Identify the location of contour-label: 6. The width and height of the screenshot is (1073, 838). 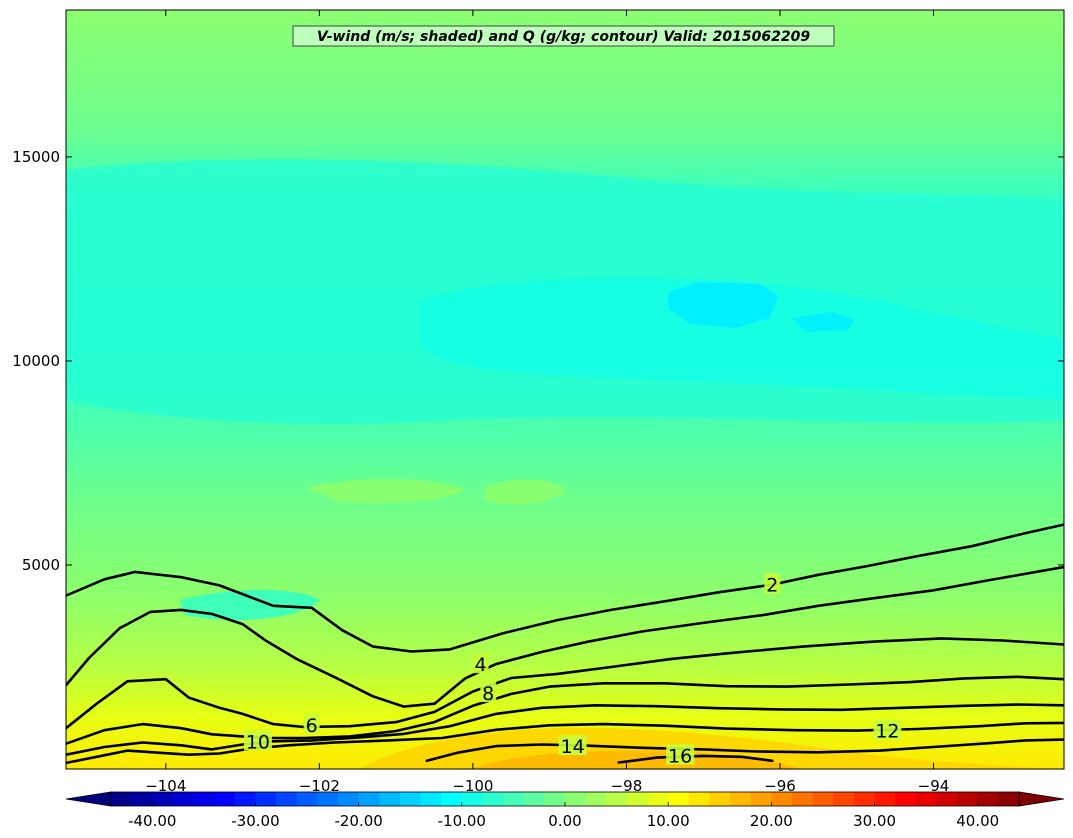
(312, 726).